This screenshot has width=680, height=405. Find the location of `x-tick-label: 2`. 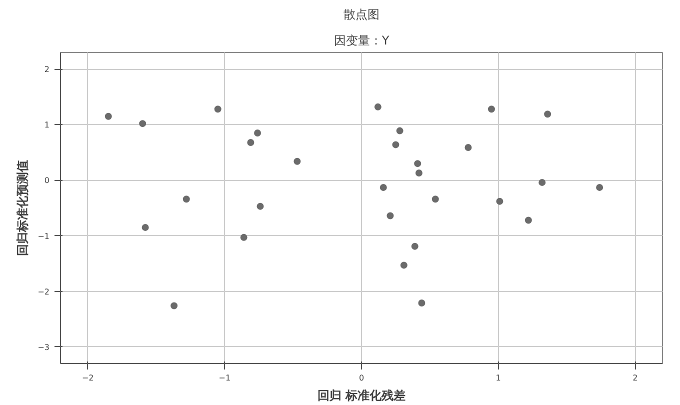

x-tick-label: 2 is located at coordinates (635, 378).